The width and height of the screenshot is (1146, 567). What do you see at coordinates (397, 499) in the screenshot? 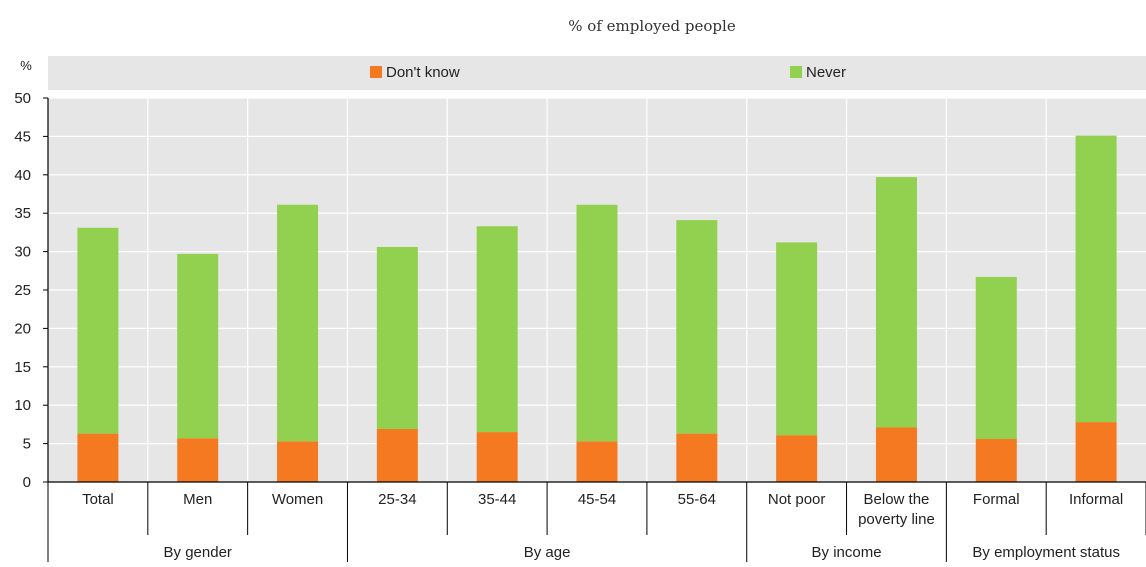
I see `x-tick-label: 25-34` at bounding box center [397, 499].